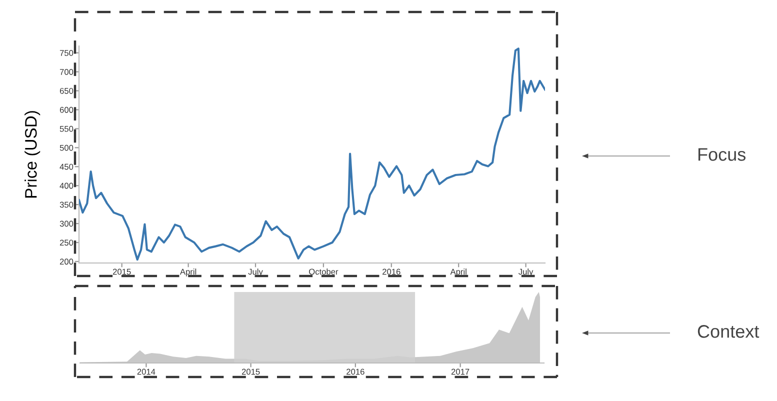 Image resolution: width=777 pixels, height=401 pixels. What do you see at coordinates (67, 53) in the screenshot?
I see `y-tick-label: 750` at bounding box center [67, 53].